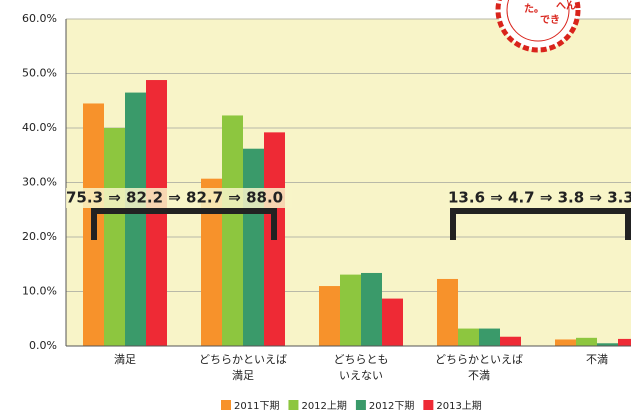  I want to click on stamp: へん でき た。, so click(538, 26).